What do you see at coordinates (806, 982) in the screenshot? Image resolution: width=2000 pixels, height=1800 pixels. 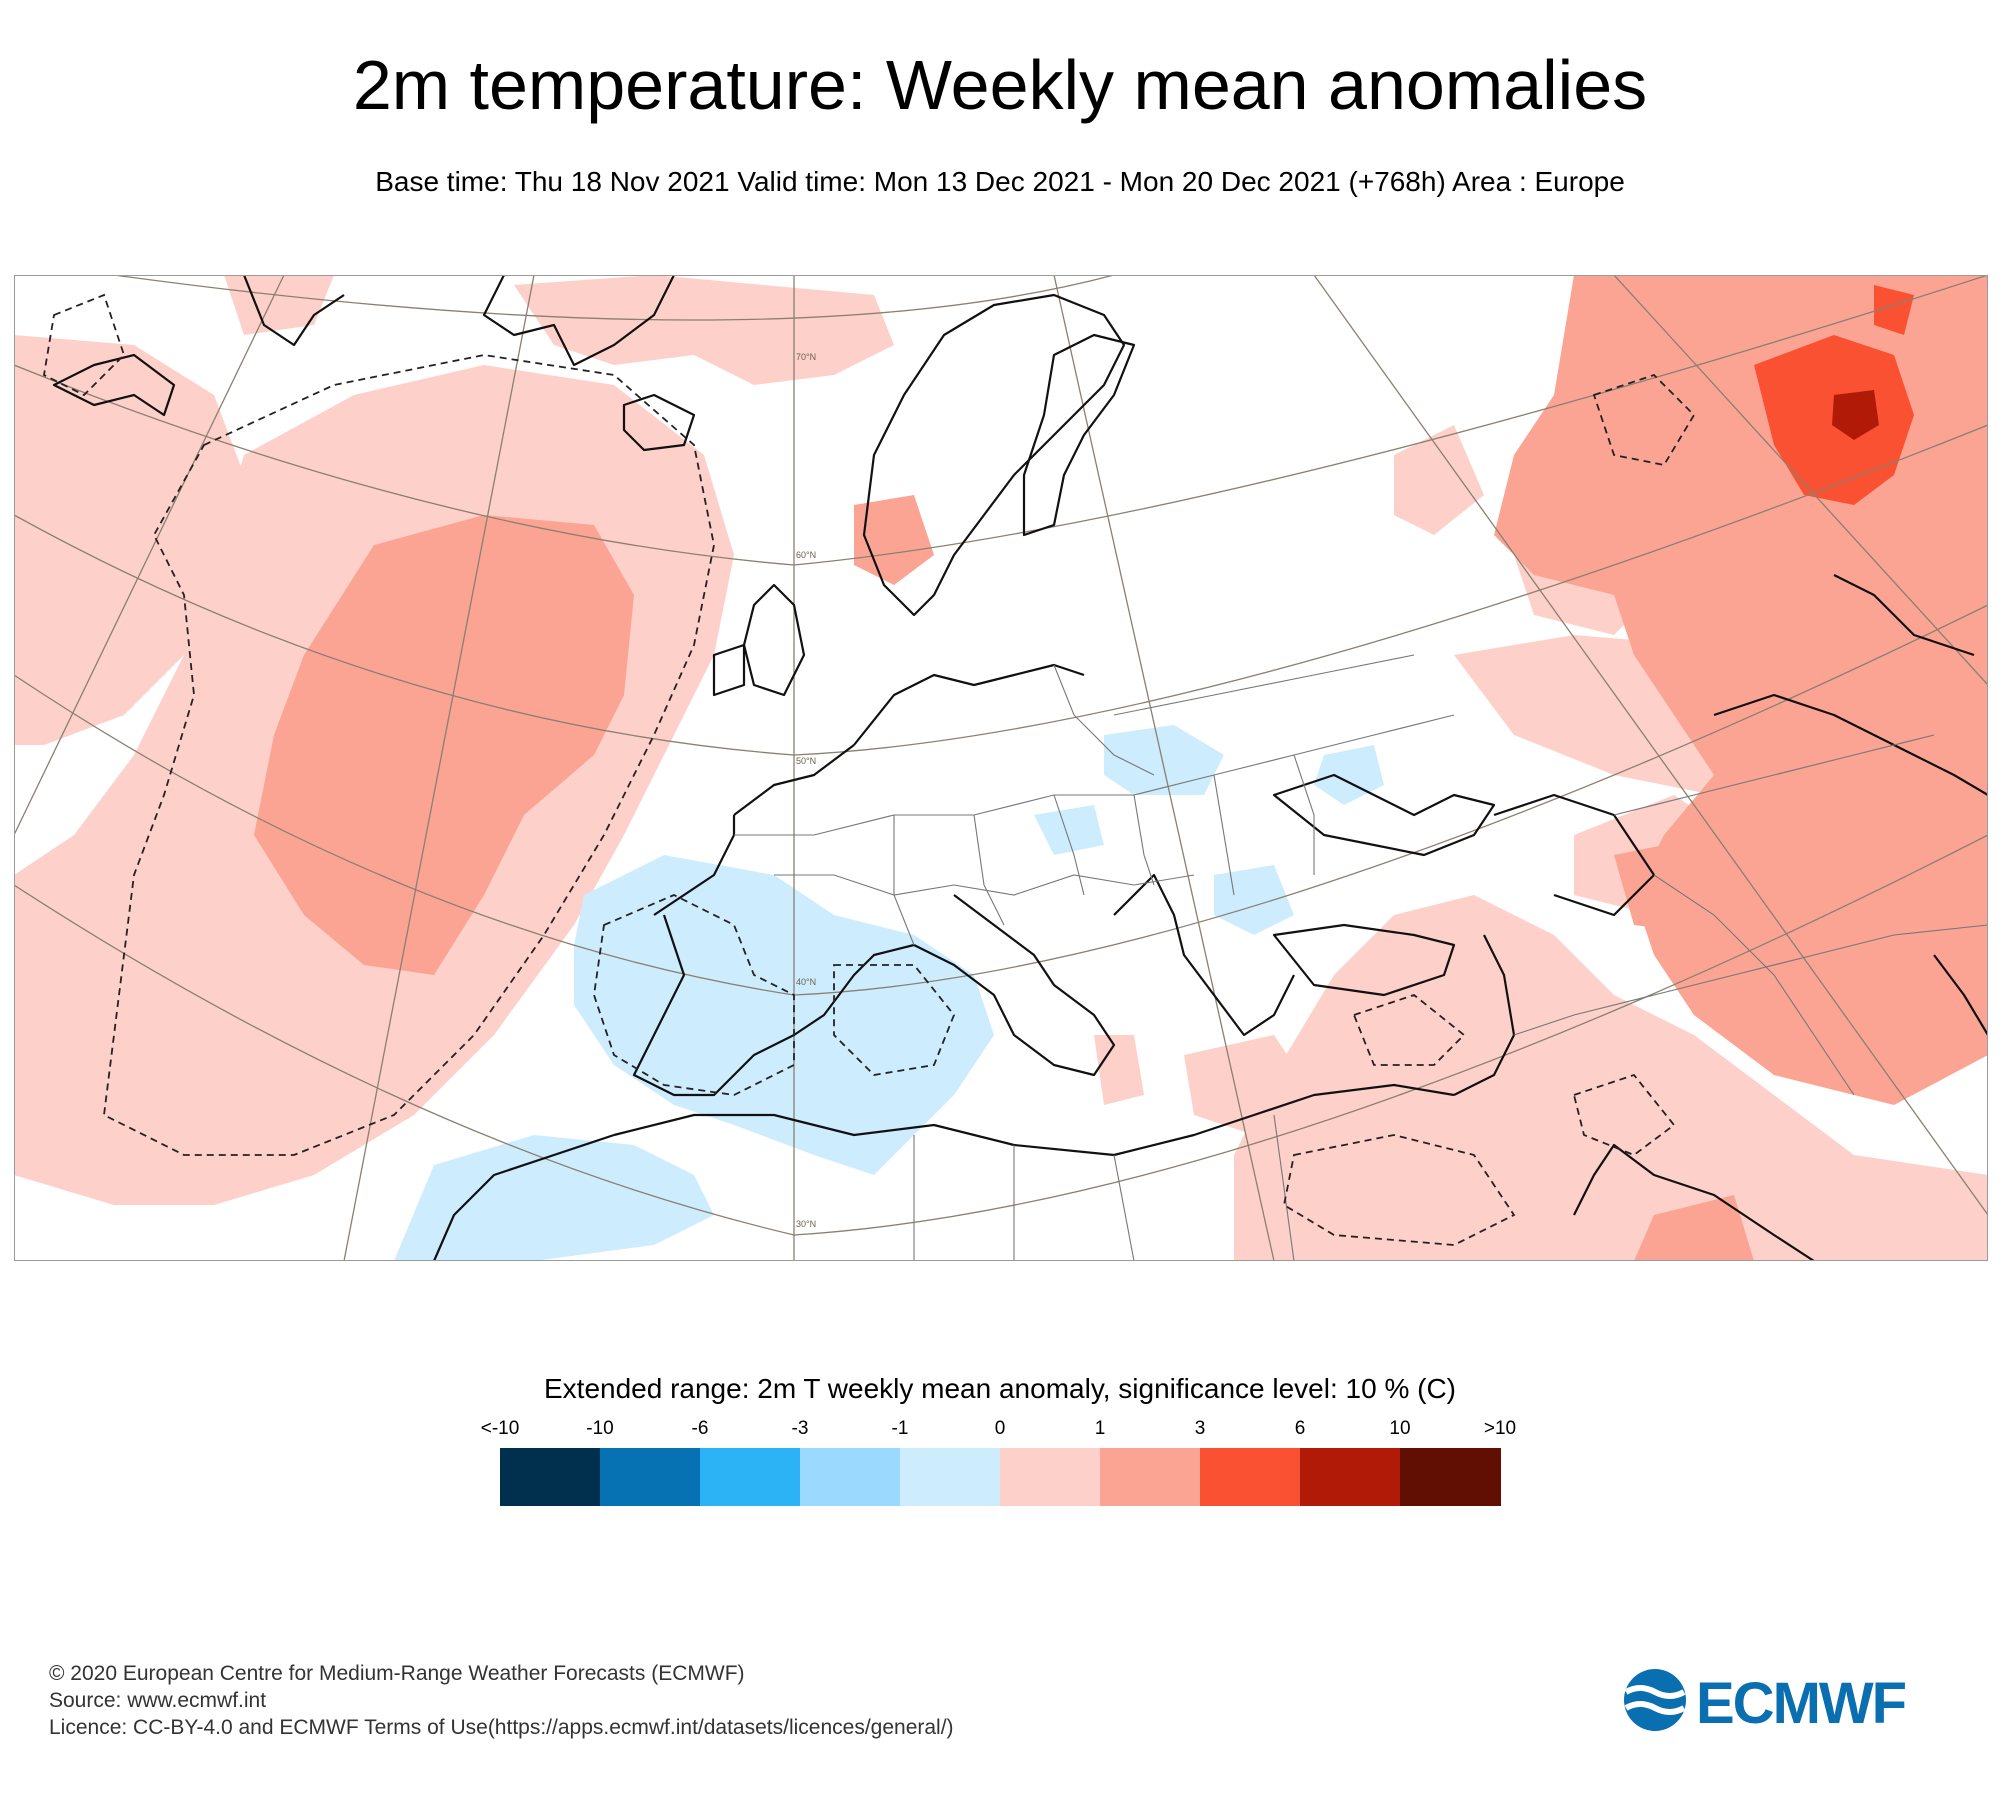 I see `lat-label-40: 40°N` at bounding box center [806, 982].